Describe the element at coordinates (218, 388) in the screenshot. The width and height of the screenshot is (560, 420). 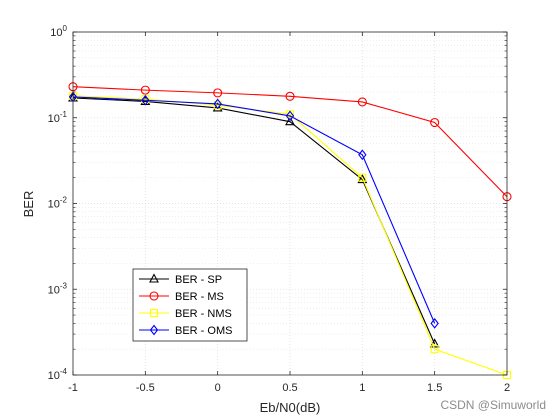
I see `x-tick-label: 0` at that location.